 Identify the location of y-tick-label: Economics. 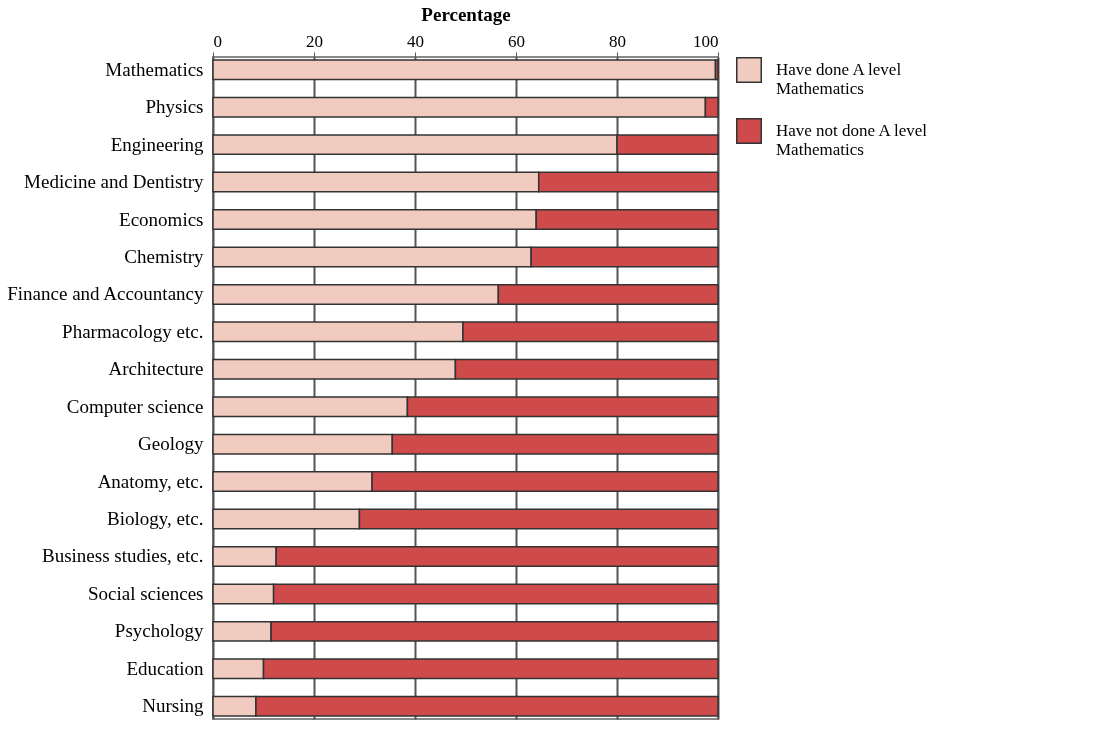
(161, 219).